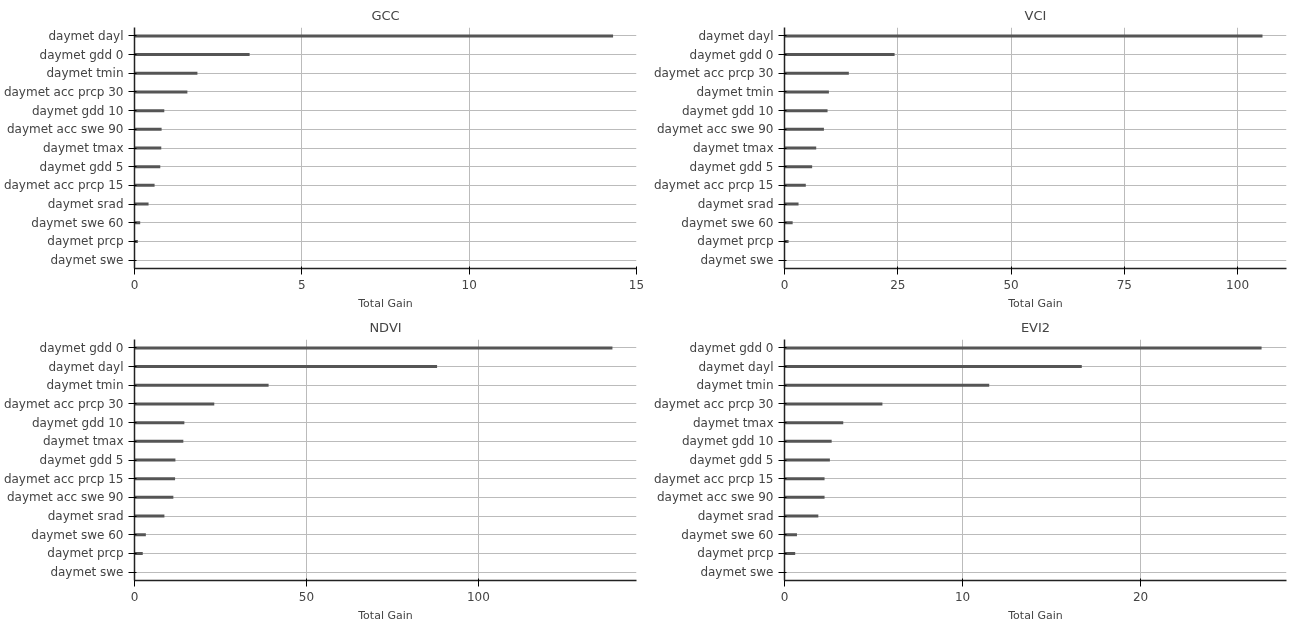 The width and height of the screenshot is (1316, 634). Describe the element at coordinates (385, 15) in the screenshot. I see `chart-title: GCC` at that location.